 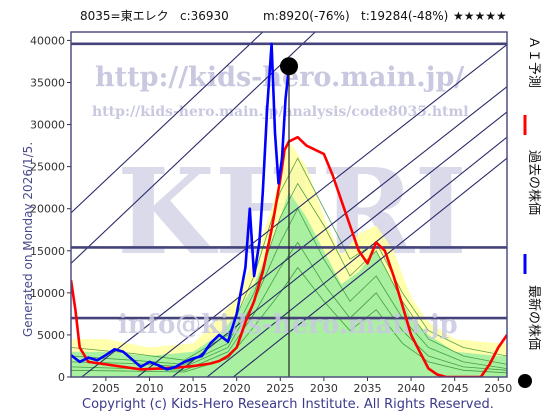 I want to click on latest-price-dot, so click(x=289, y=66).